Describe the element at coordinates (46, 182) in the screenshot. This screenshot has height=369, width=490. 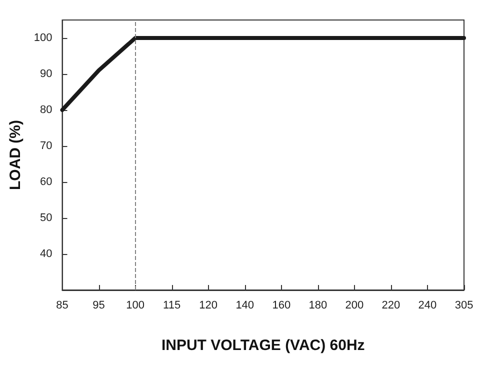
I see `y-tick-label: 60` at that location.